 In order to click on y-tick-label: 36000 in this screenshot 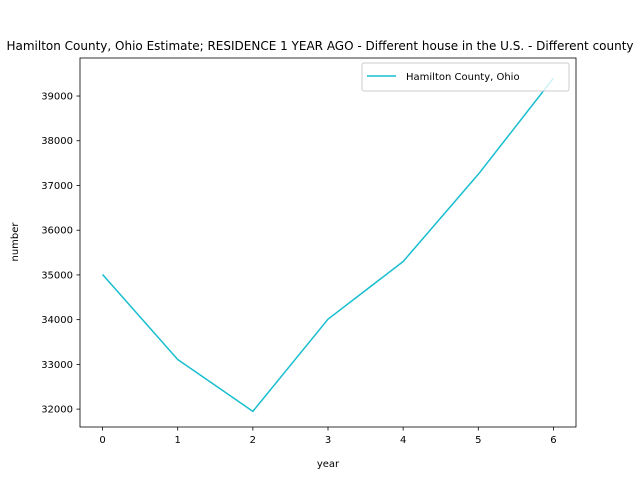, I will do `click(57, 231)`.